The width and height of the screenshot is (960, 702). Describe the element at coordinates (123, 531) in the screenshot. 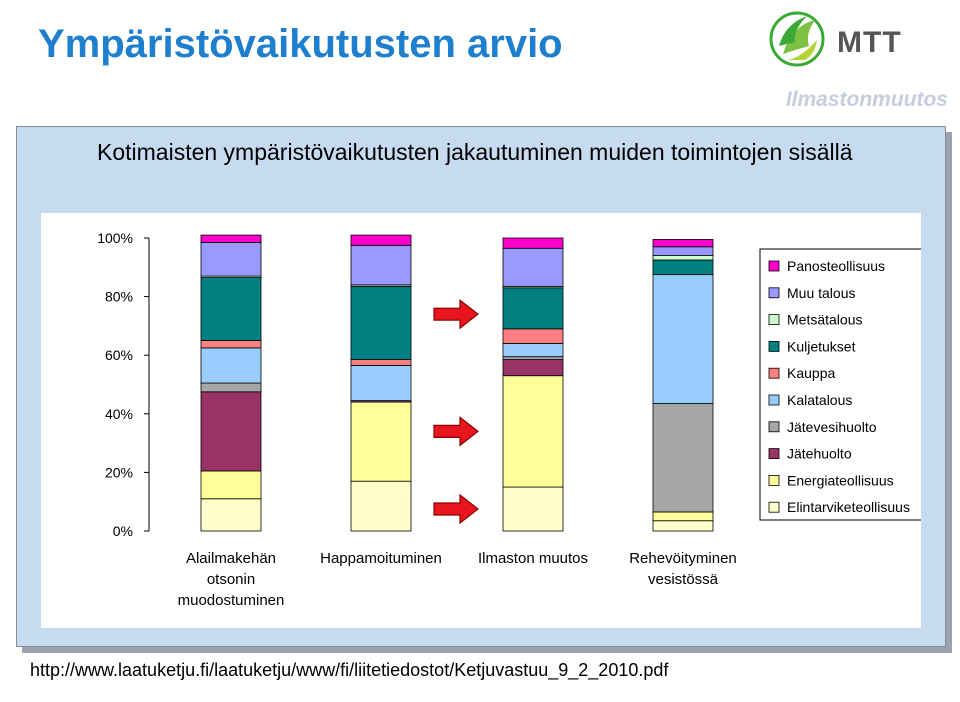

I see `y-tick-label: 0%` at that location.